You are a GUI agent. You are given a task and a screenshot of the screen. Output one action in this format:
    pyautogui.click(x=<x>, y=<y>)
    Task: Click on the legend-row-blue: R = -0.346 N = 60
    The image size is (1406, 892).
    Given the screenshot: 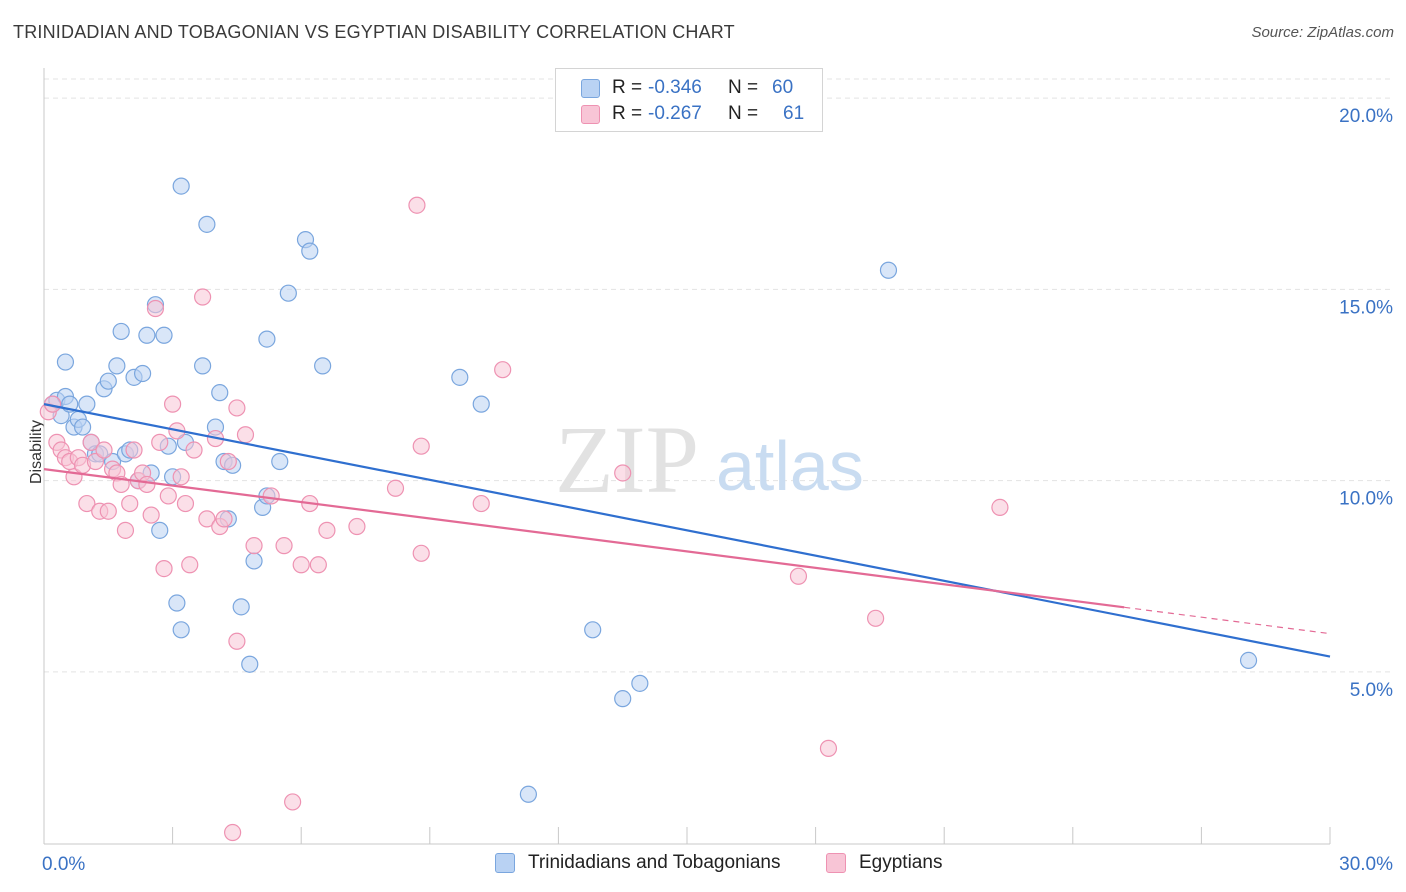 What is the action you would take?
    pyautogui.click(x=687, y=88)
    